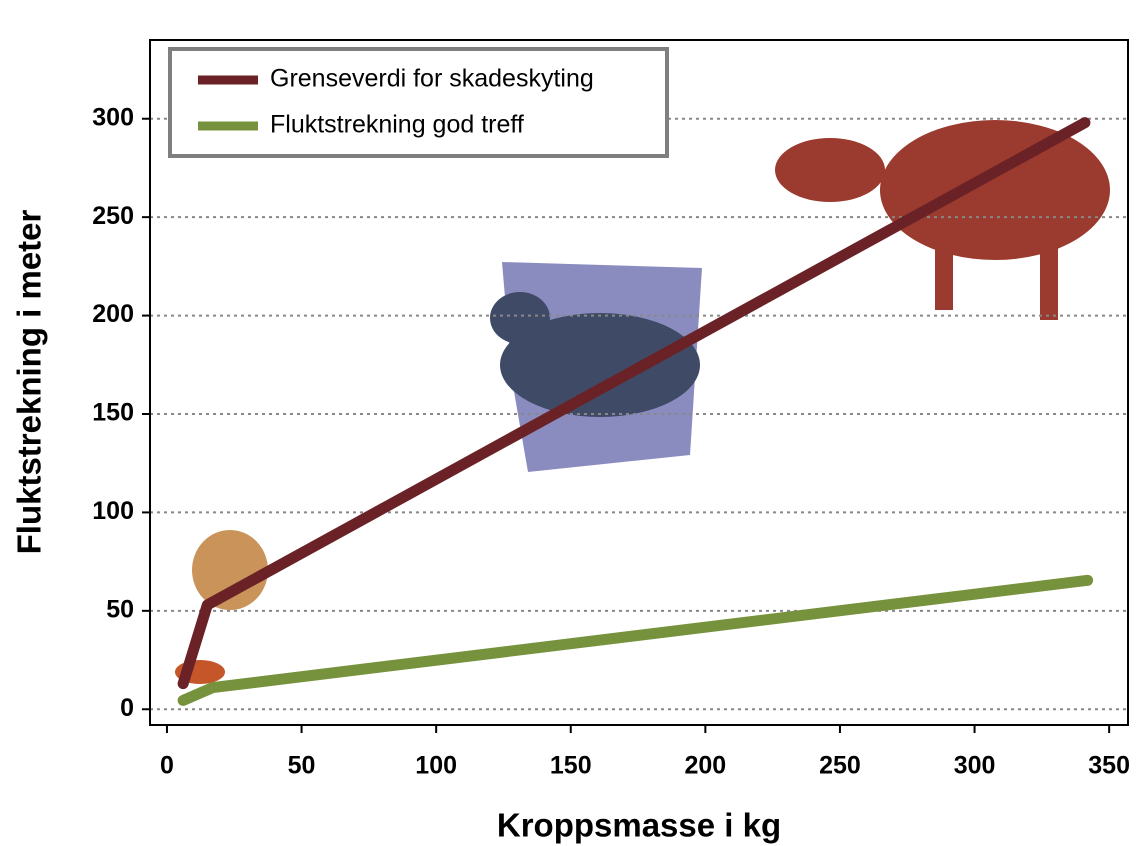 The width and height of the screenshot is (1139, 846). Describe the element at coordinates (830, 170) in the screenshot. I see `moose-head` at that location.